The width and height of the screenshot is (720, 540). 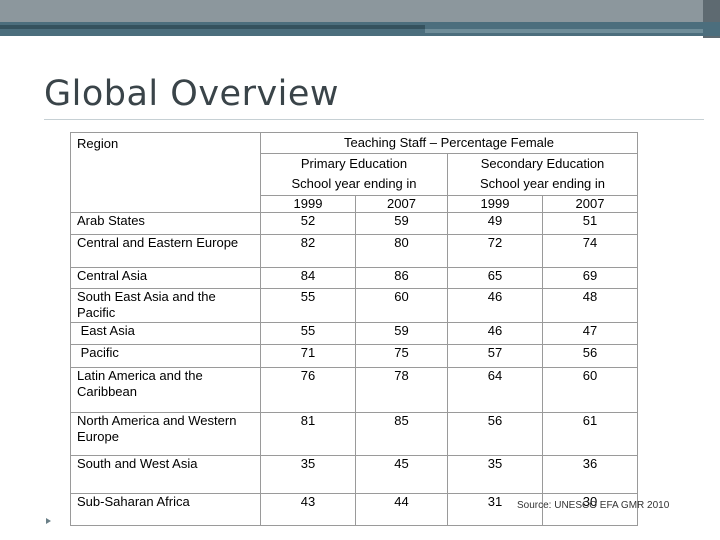 I want to click on table-row: Sub-Saharan Africa 43 44 31 30, so click(x=354, y=509).